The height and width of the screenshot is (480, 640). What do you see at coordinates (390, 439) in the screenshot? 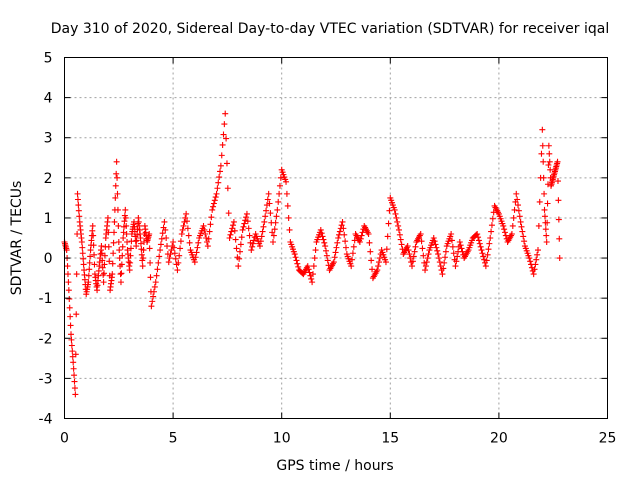
I see `x-tick-label: 15` at bounding box center [390, 439].